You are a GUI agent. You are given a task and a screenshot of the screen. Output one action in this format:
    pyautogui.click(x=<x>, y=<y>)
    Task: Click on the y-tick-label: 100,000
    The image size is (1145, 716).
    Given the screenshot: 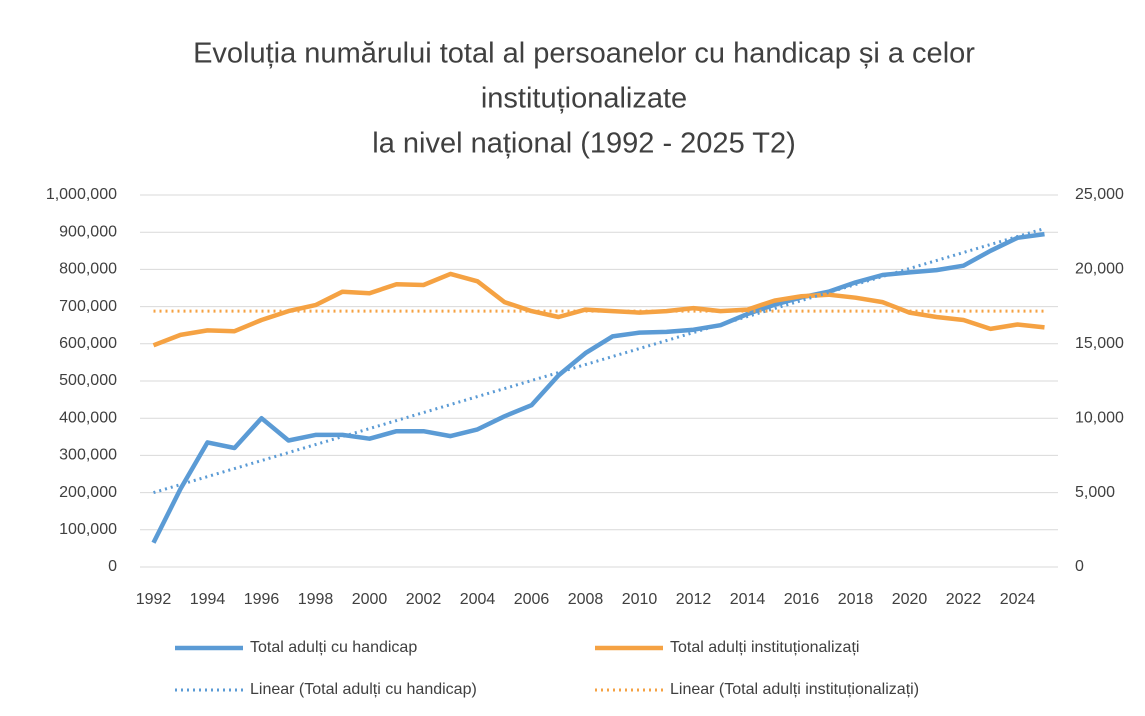 What is the action you would take?
    pyautogui.click(x=88, y=529)
    